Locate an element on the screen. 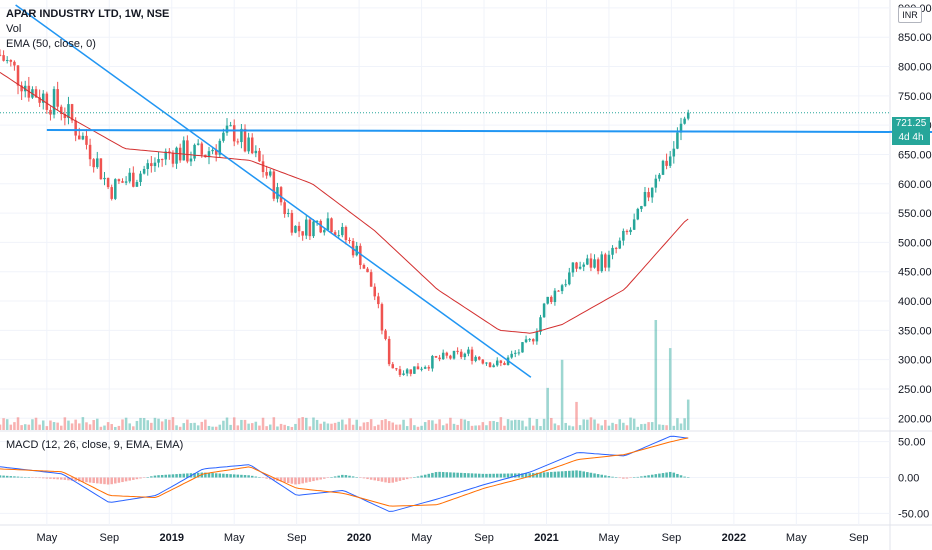 Image resolution: width=932 pixels, height=550 pixels. price-tick-label: 400.00 is located at coordinates (915, 302).